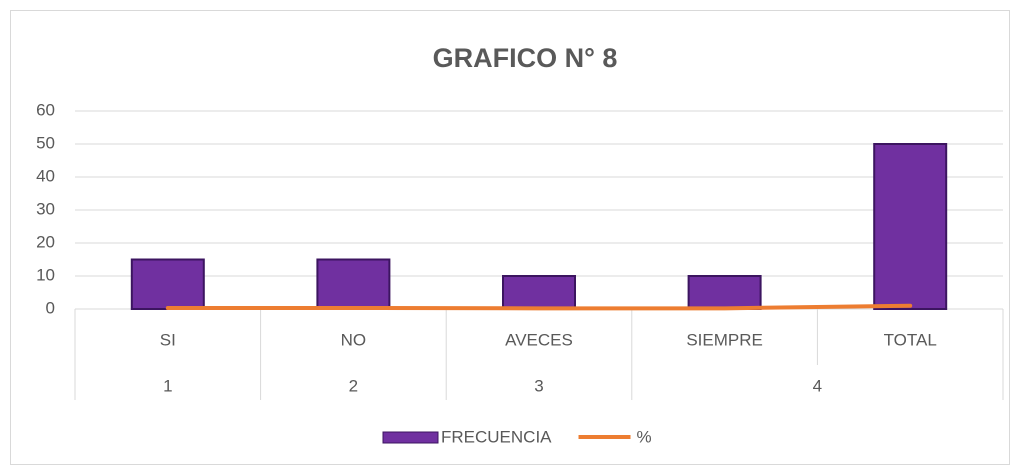  What do you see at coordinates (817, 385) in the screenshot?
I see `group-label: 4` at bounding box center [817, 385].